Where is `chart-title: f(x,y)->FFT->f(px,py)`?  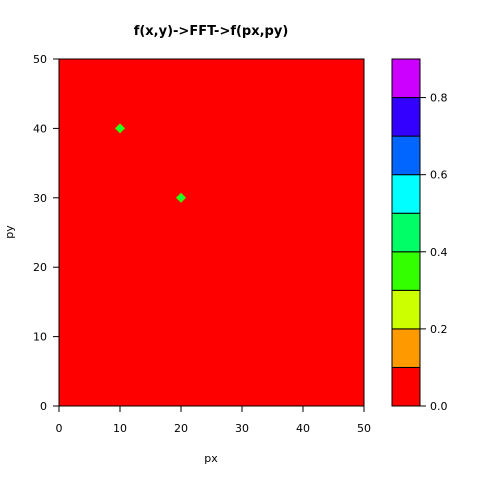
chart-title: f(x,y)->FFT->f(px,py) is located at coordinates (211, 31).